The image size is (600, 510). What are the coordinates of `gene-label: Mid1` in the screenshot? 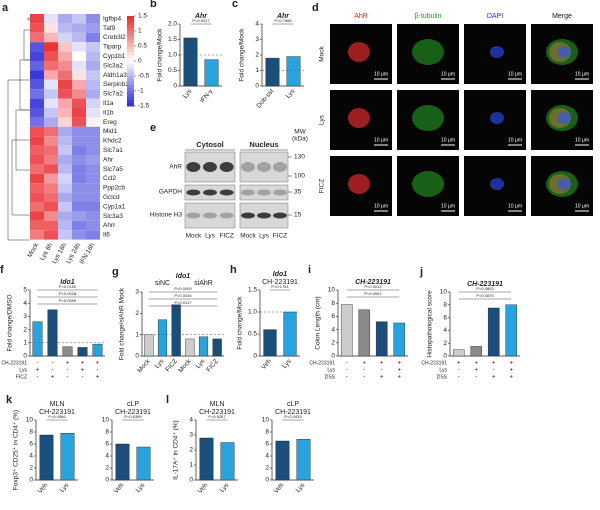 It's located at (110, 131).